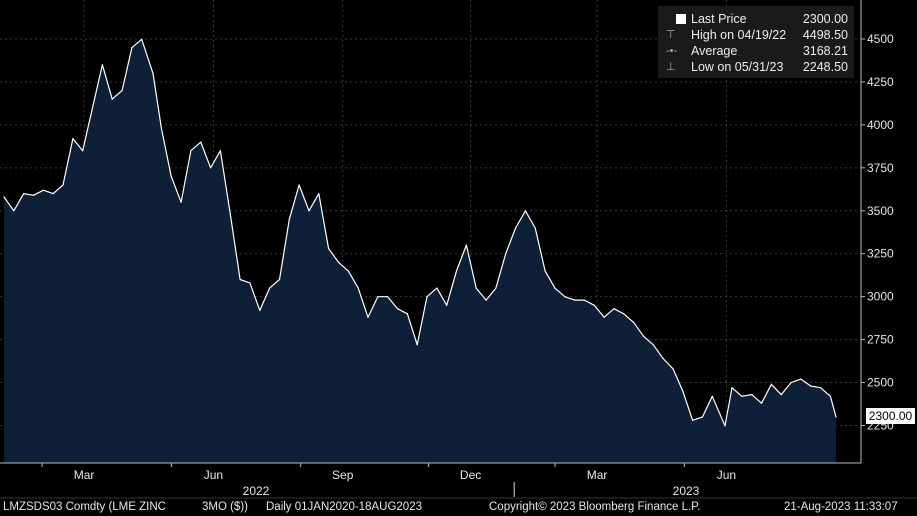 The image size is (917, 516). I want to click on low-marker-icon: ⊥, so click(671, 67).